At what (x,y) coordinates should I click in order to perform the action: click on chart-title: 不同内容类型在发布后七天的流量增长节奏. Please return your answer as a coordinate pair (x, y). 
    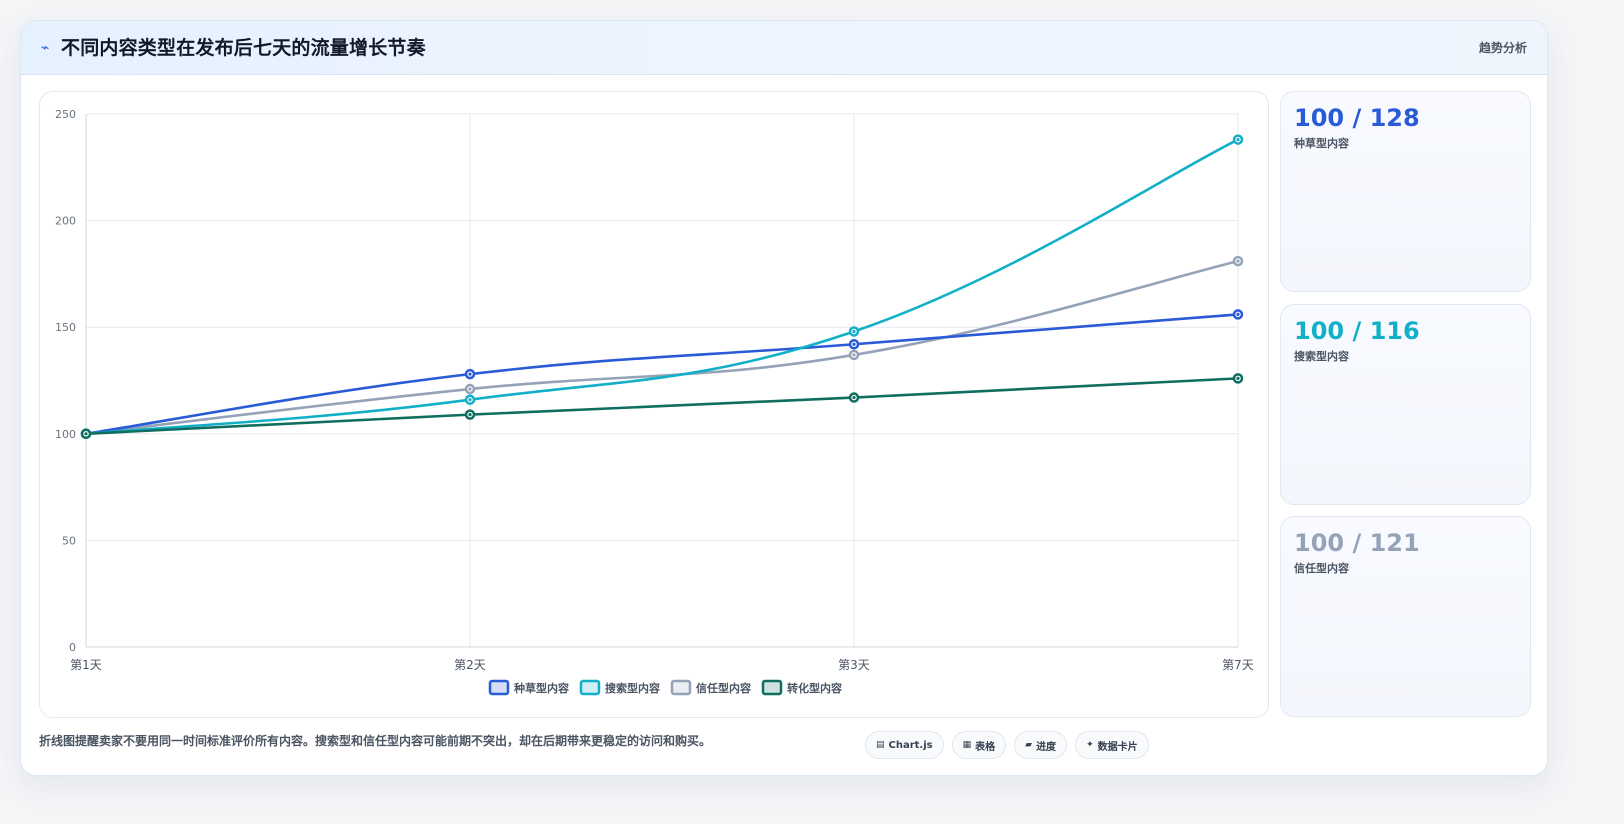
    Looking at the image, I should click on (243, 48).